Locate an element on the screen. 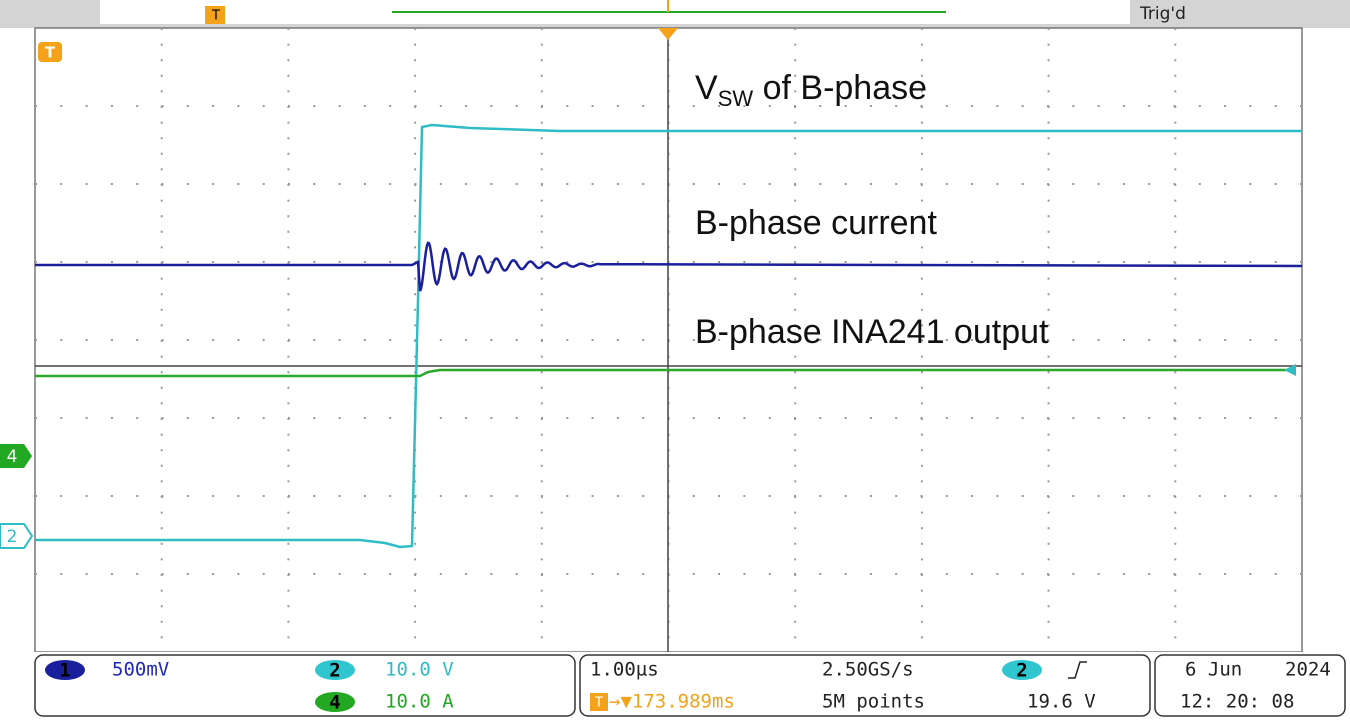  ch1-id: 1 is located at coordinates (64, 671).